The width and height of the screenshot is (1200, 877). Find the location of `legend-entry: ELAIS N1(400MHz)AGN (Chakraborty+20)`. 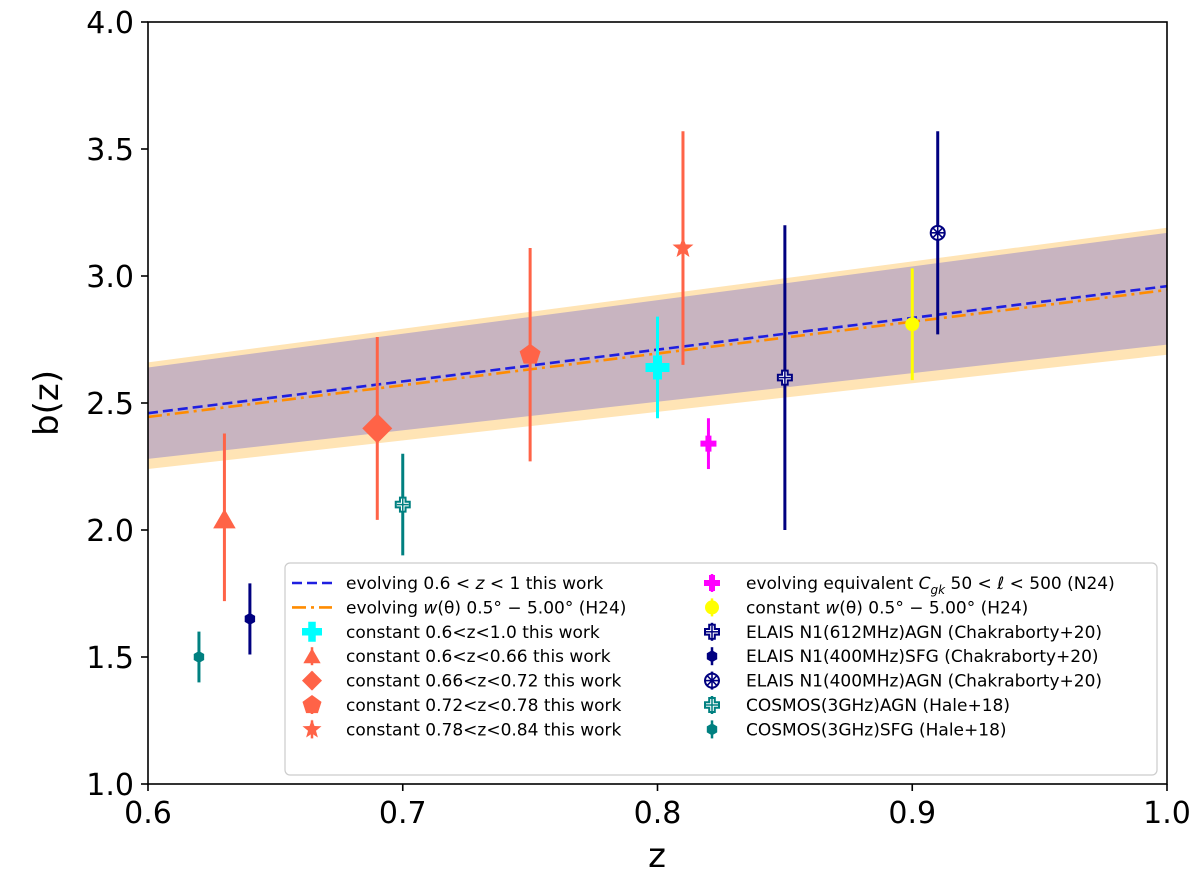

legend-entry: ELAIS N1(400MHz)AGN (Chakraborty+20) is located at coordinates (903, 681).